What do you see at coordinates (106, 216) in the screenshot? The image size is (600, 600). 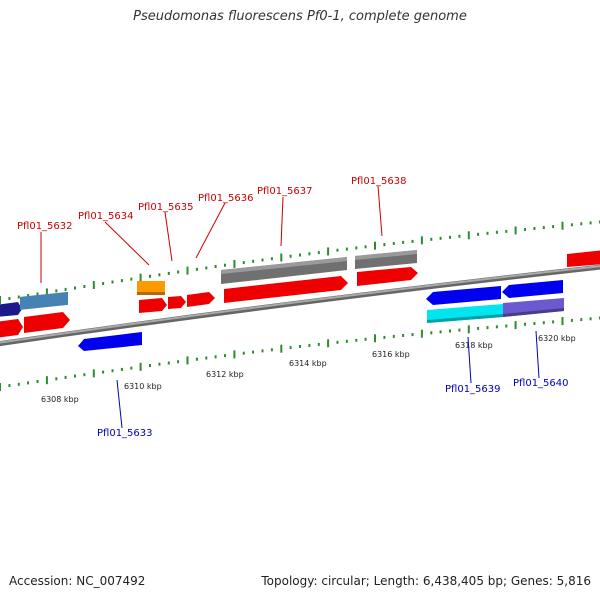 I see `gene-label: Pfl01_5634` at bounding box center [106, 216].